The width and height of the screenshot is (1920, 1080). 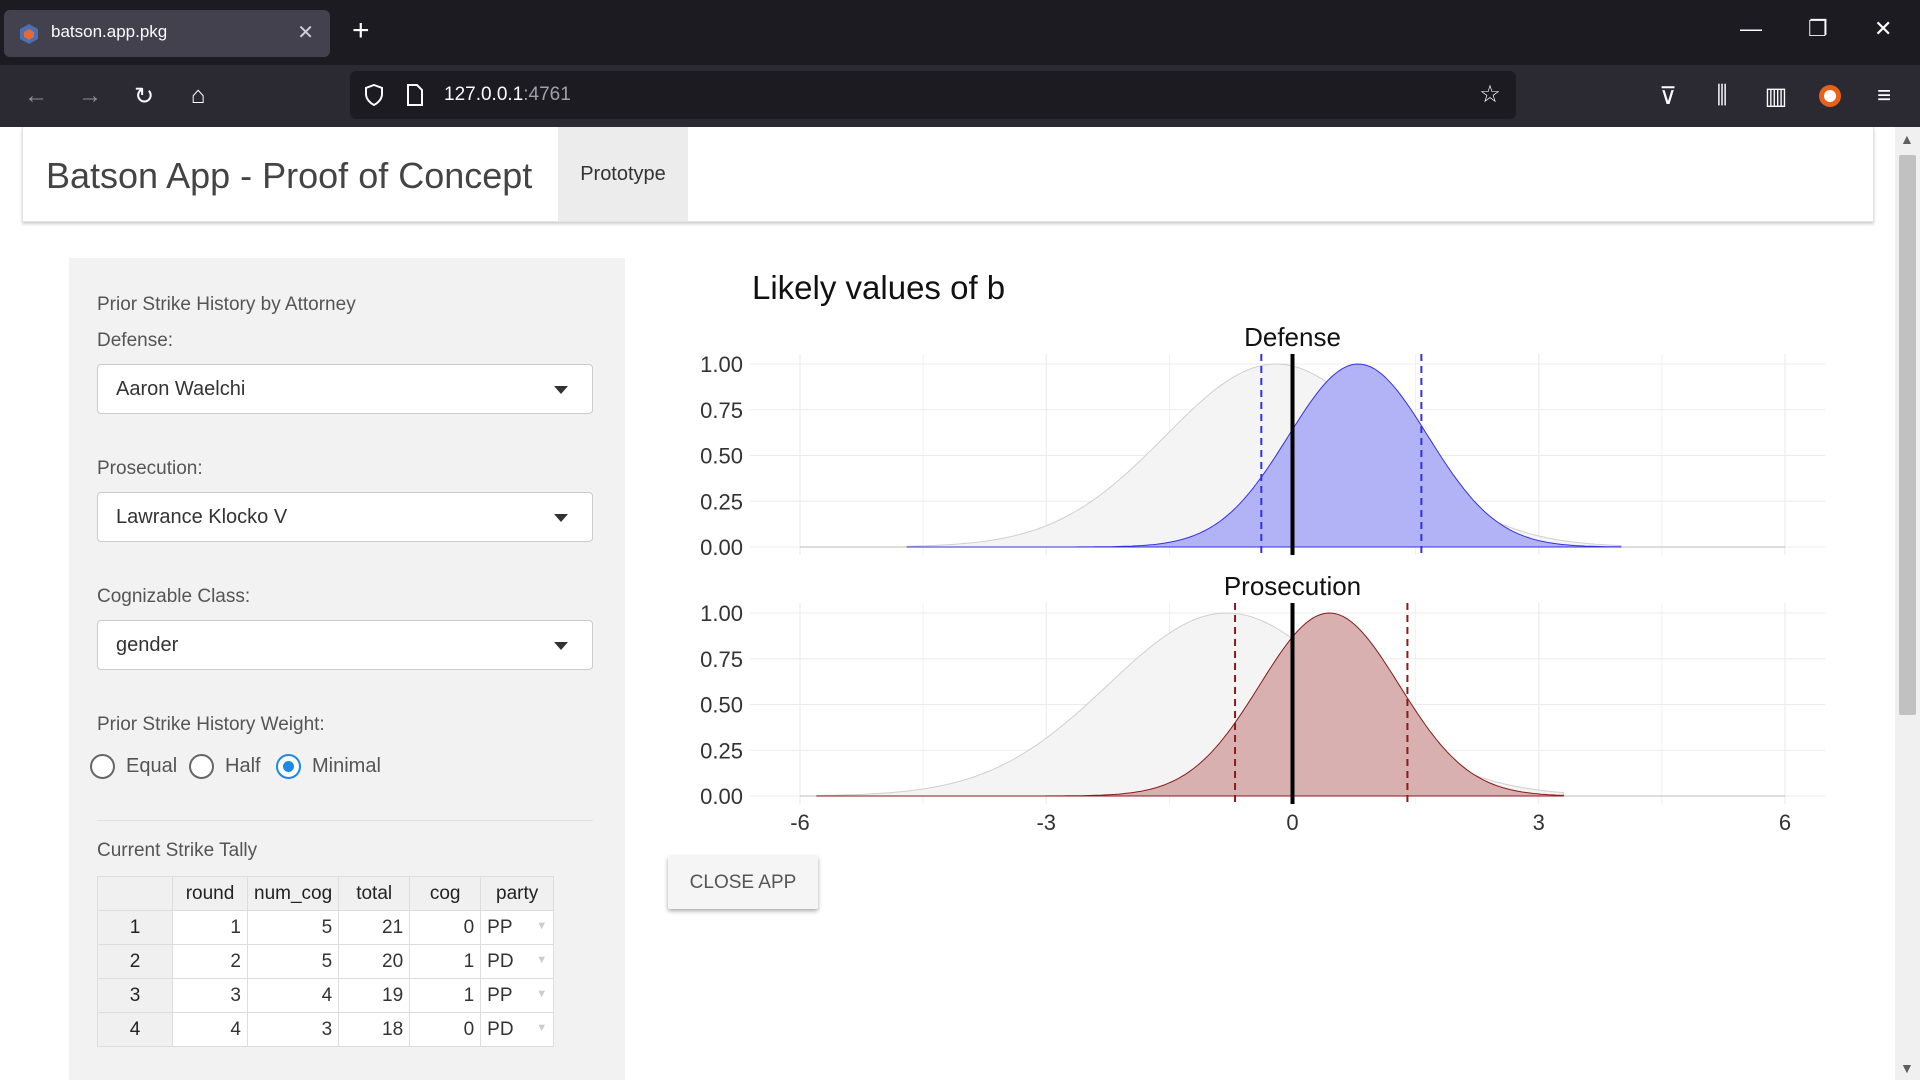 What do you see at coordinates (293, 995) in the screenshot?
I see `cell-num-cog: 4` at bounding box center [293, 995].